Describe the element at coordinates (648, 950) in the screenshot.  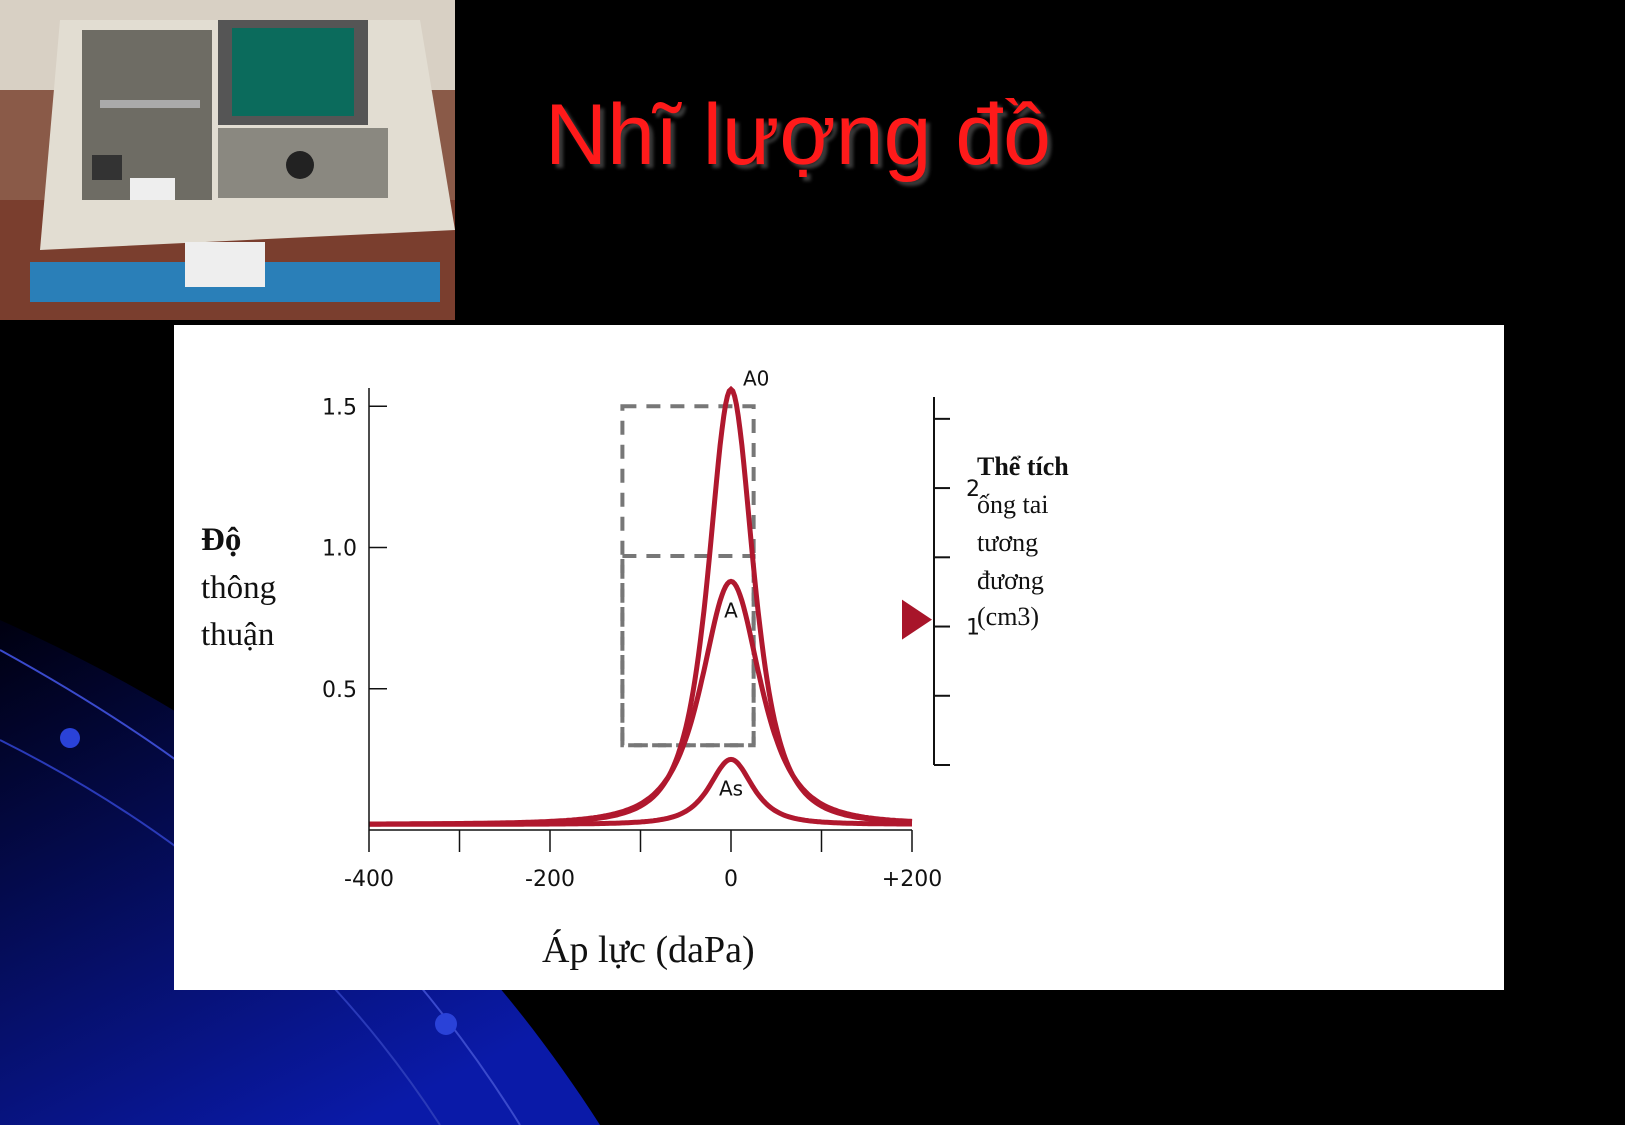
I see `x-axis-label: Áp lực (daPa)` at that location.